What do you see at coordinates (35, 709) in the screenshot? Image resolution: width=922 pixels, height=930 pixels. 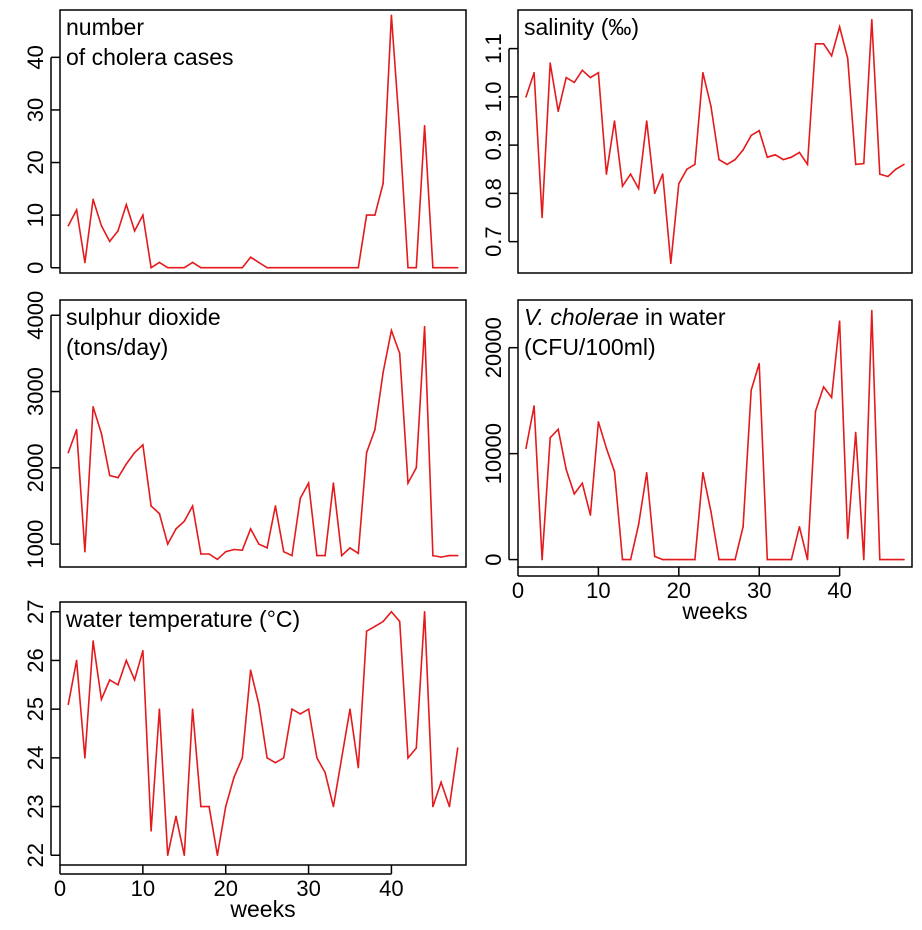 I see `y-tick-label: 25` at bounding box center [35, 709].